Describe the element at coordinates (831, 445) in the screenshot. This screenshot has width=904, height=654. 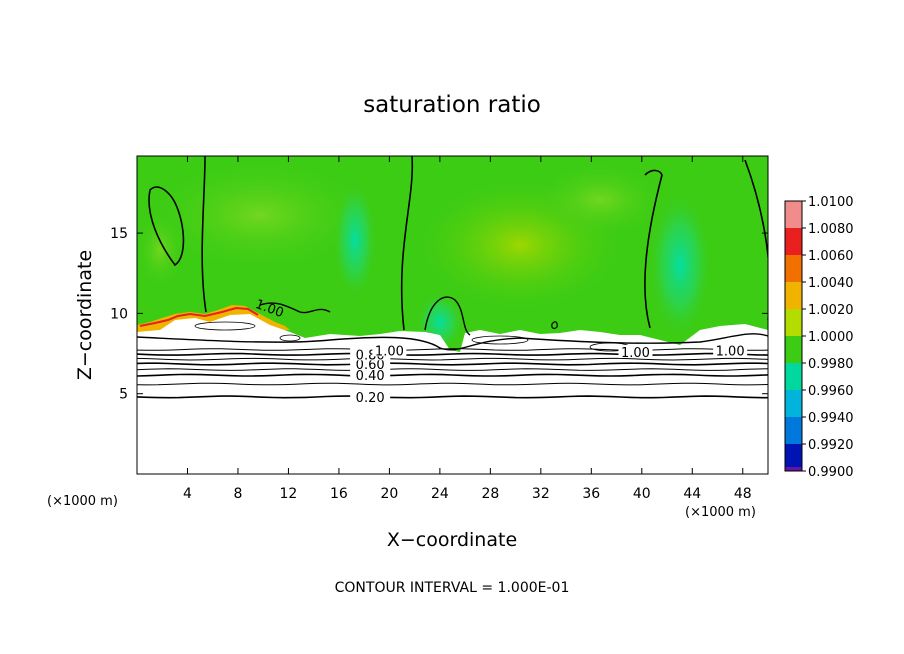
I see `colorbar-label: 0.9920` at that location.